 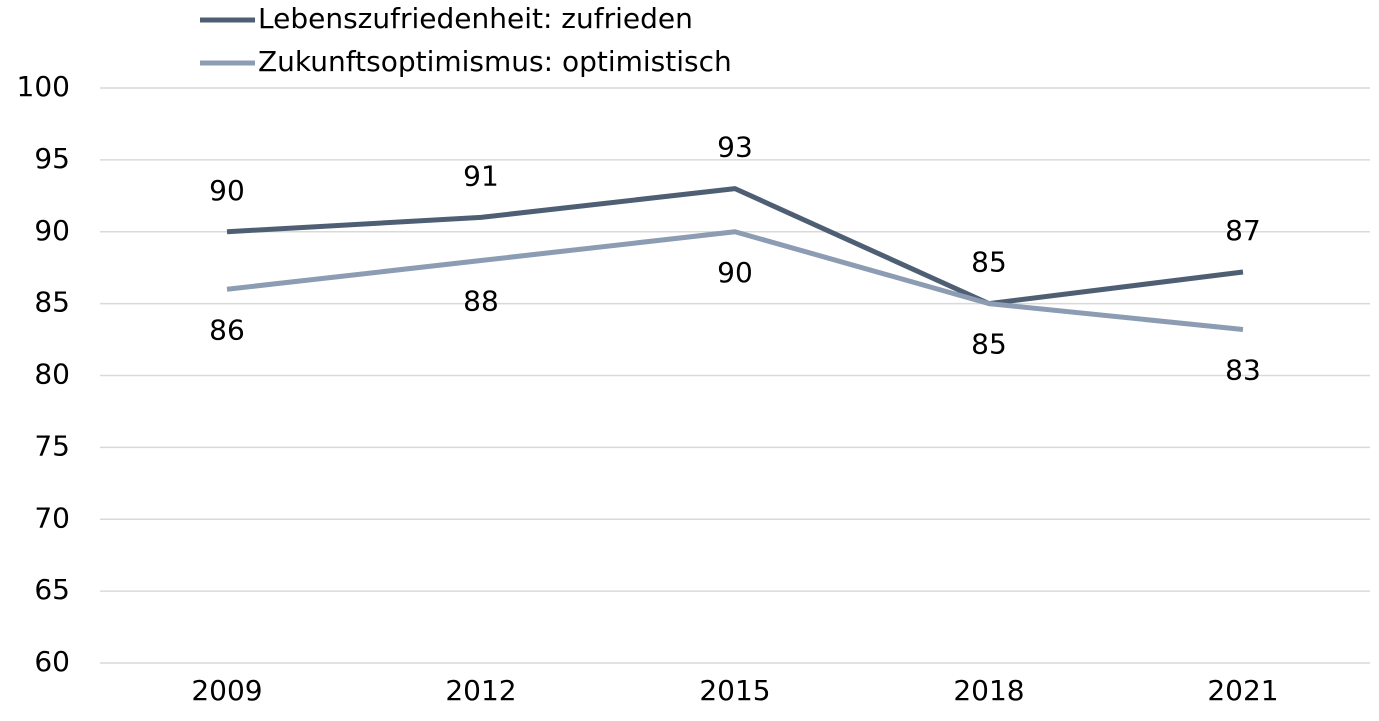 I want to click on x-tick-label: 2015, so click(x=734, y=690).